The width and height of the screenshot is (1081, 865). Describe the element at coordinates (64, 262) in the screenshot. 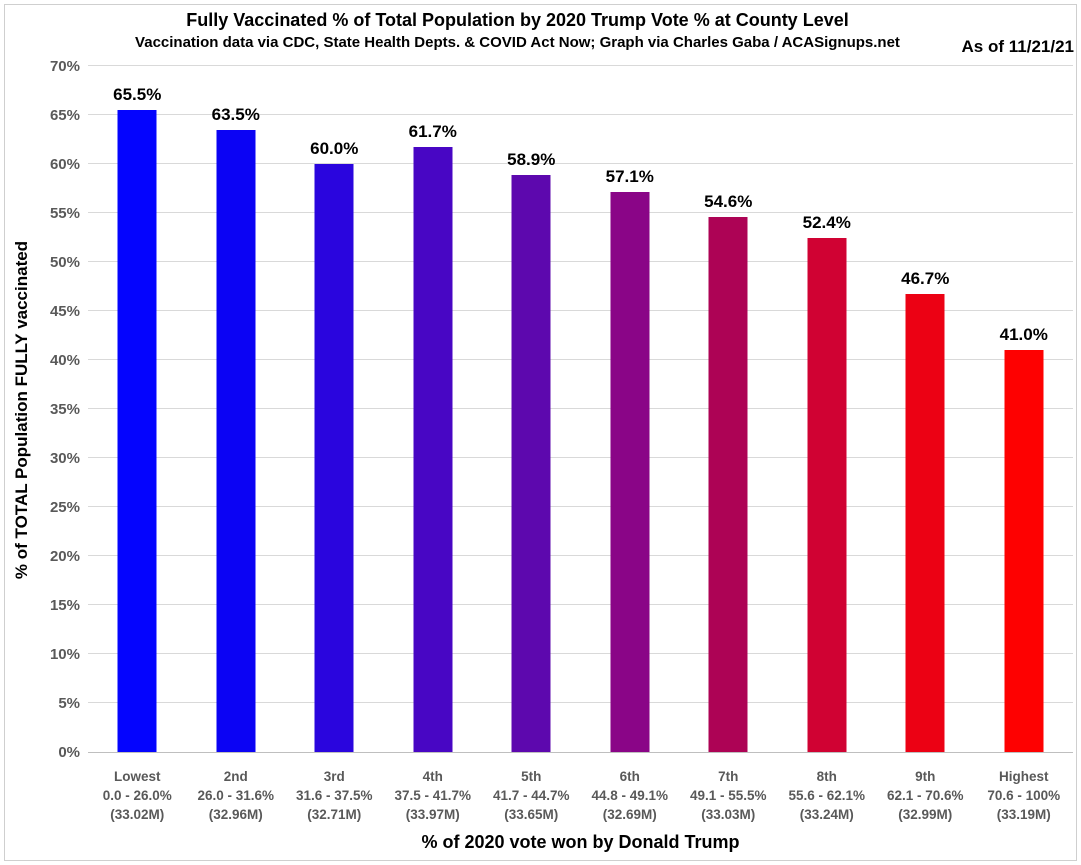

I see `y-tick-label: 50%` at that location.